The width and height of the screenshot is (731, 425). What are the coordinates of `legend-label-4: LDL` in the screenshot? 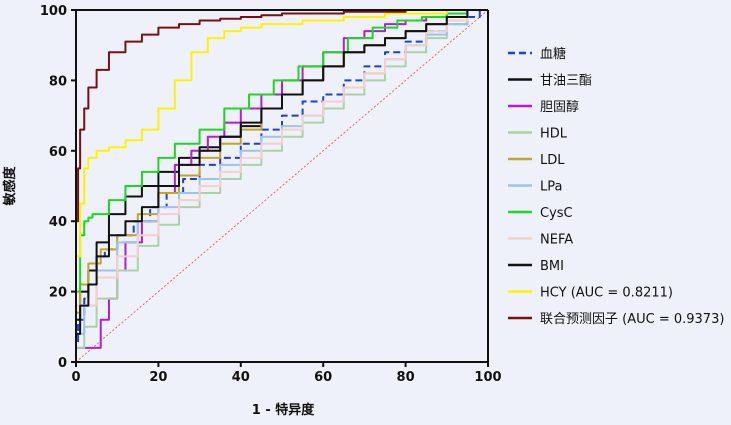 It's located at (552, 160).